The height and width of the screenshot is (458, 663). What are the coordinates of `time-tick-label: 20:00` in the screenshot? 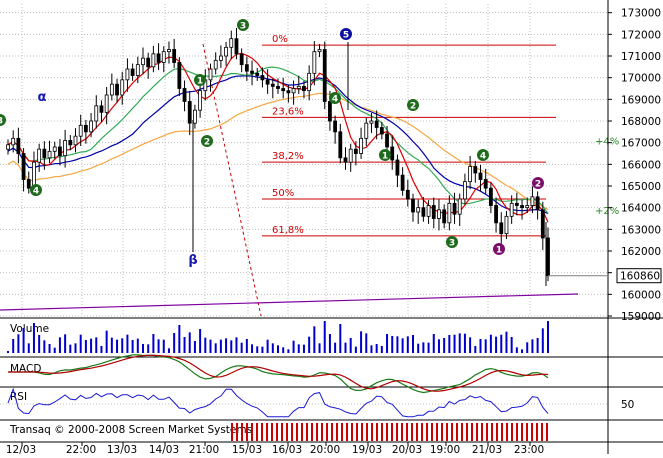 It's located at (325, 449).